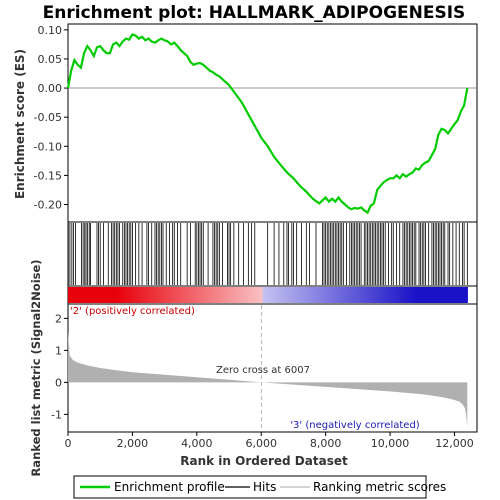  I want to click on es-y-tick-label: -0.05, so click(48, 117).